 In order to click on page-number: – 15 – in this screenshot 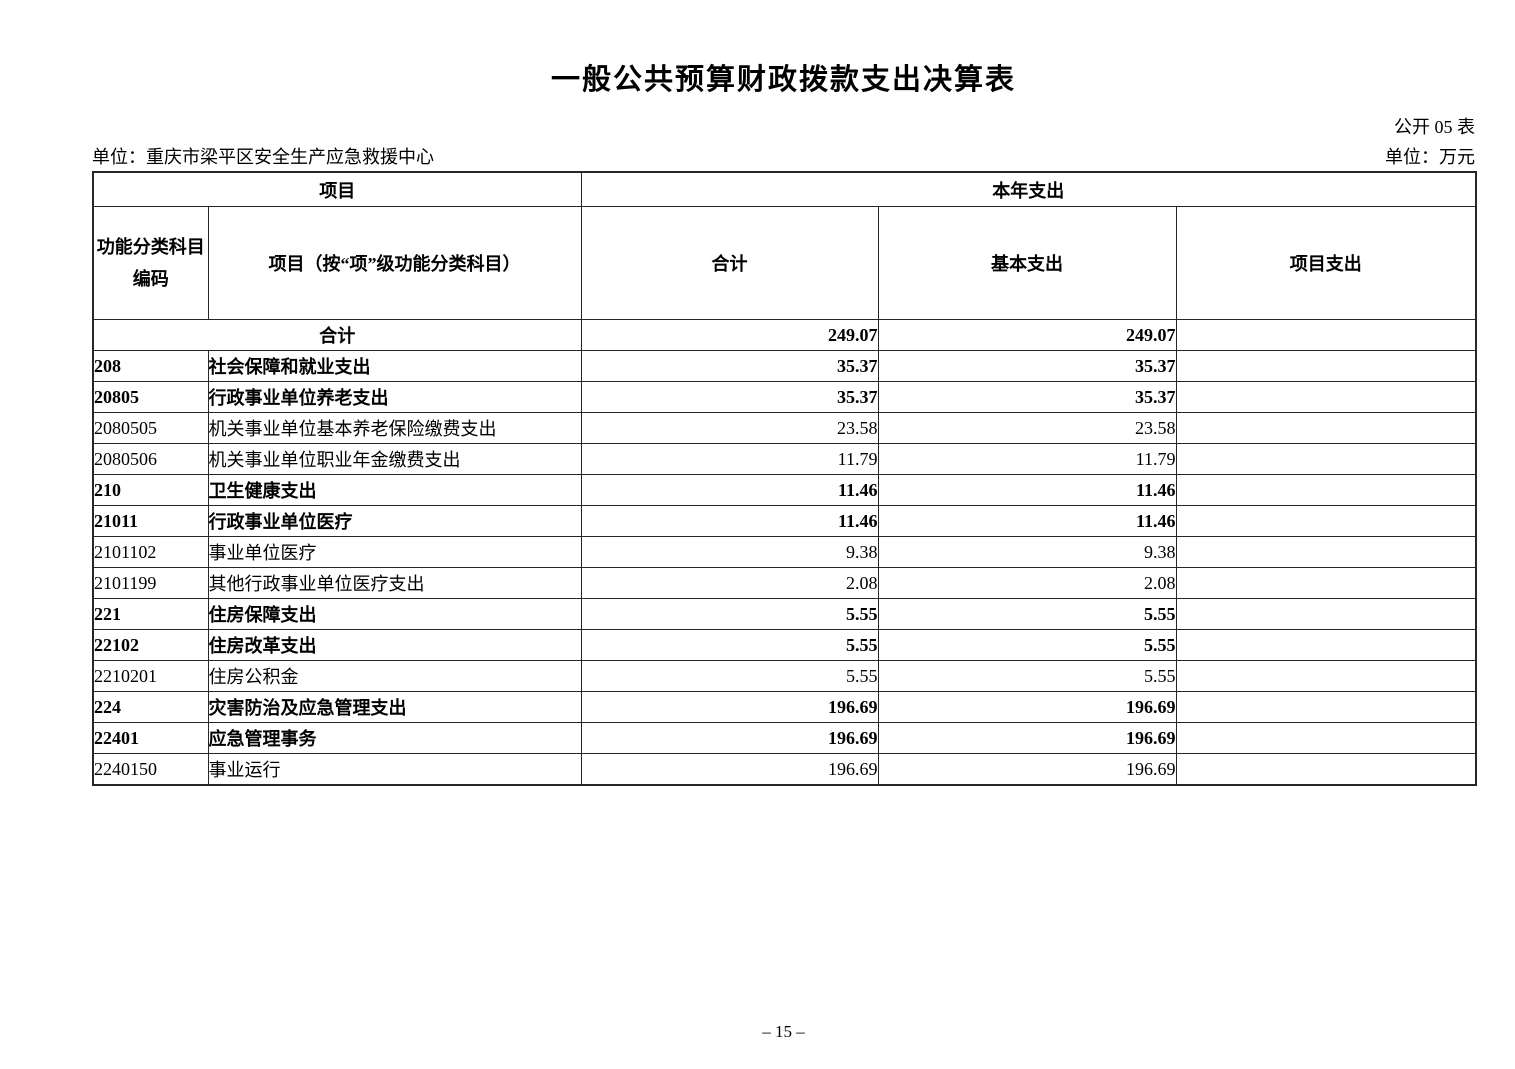, I will do `click(783, 1031)`.